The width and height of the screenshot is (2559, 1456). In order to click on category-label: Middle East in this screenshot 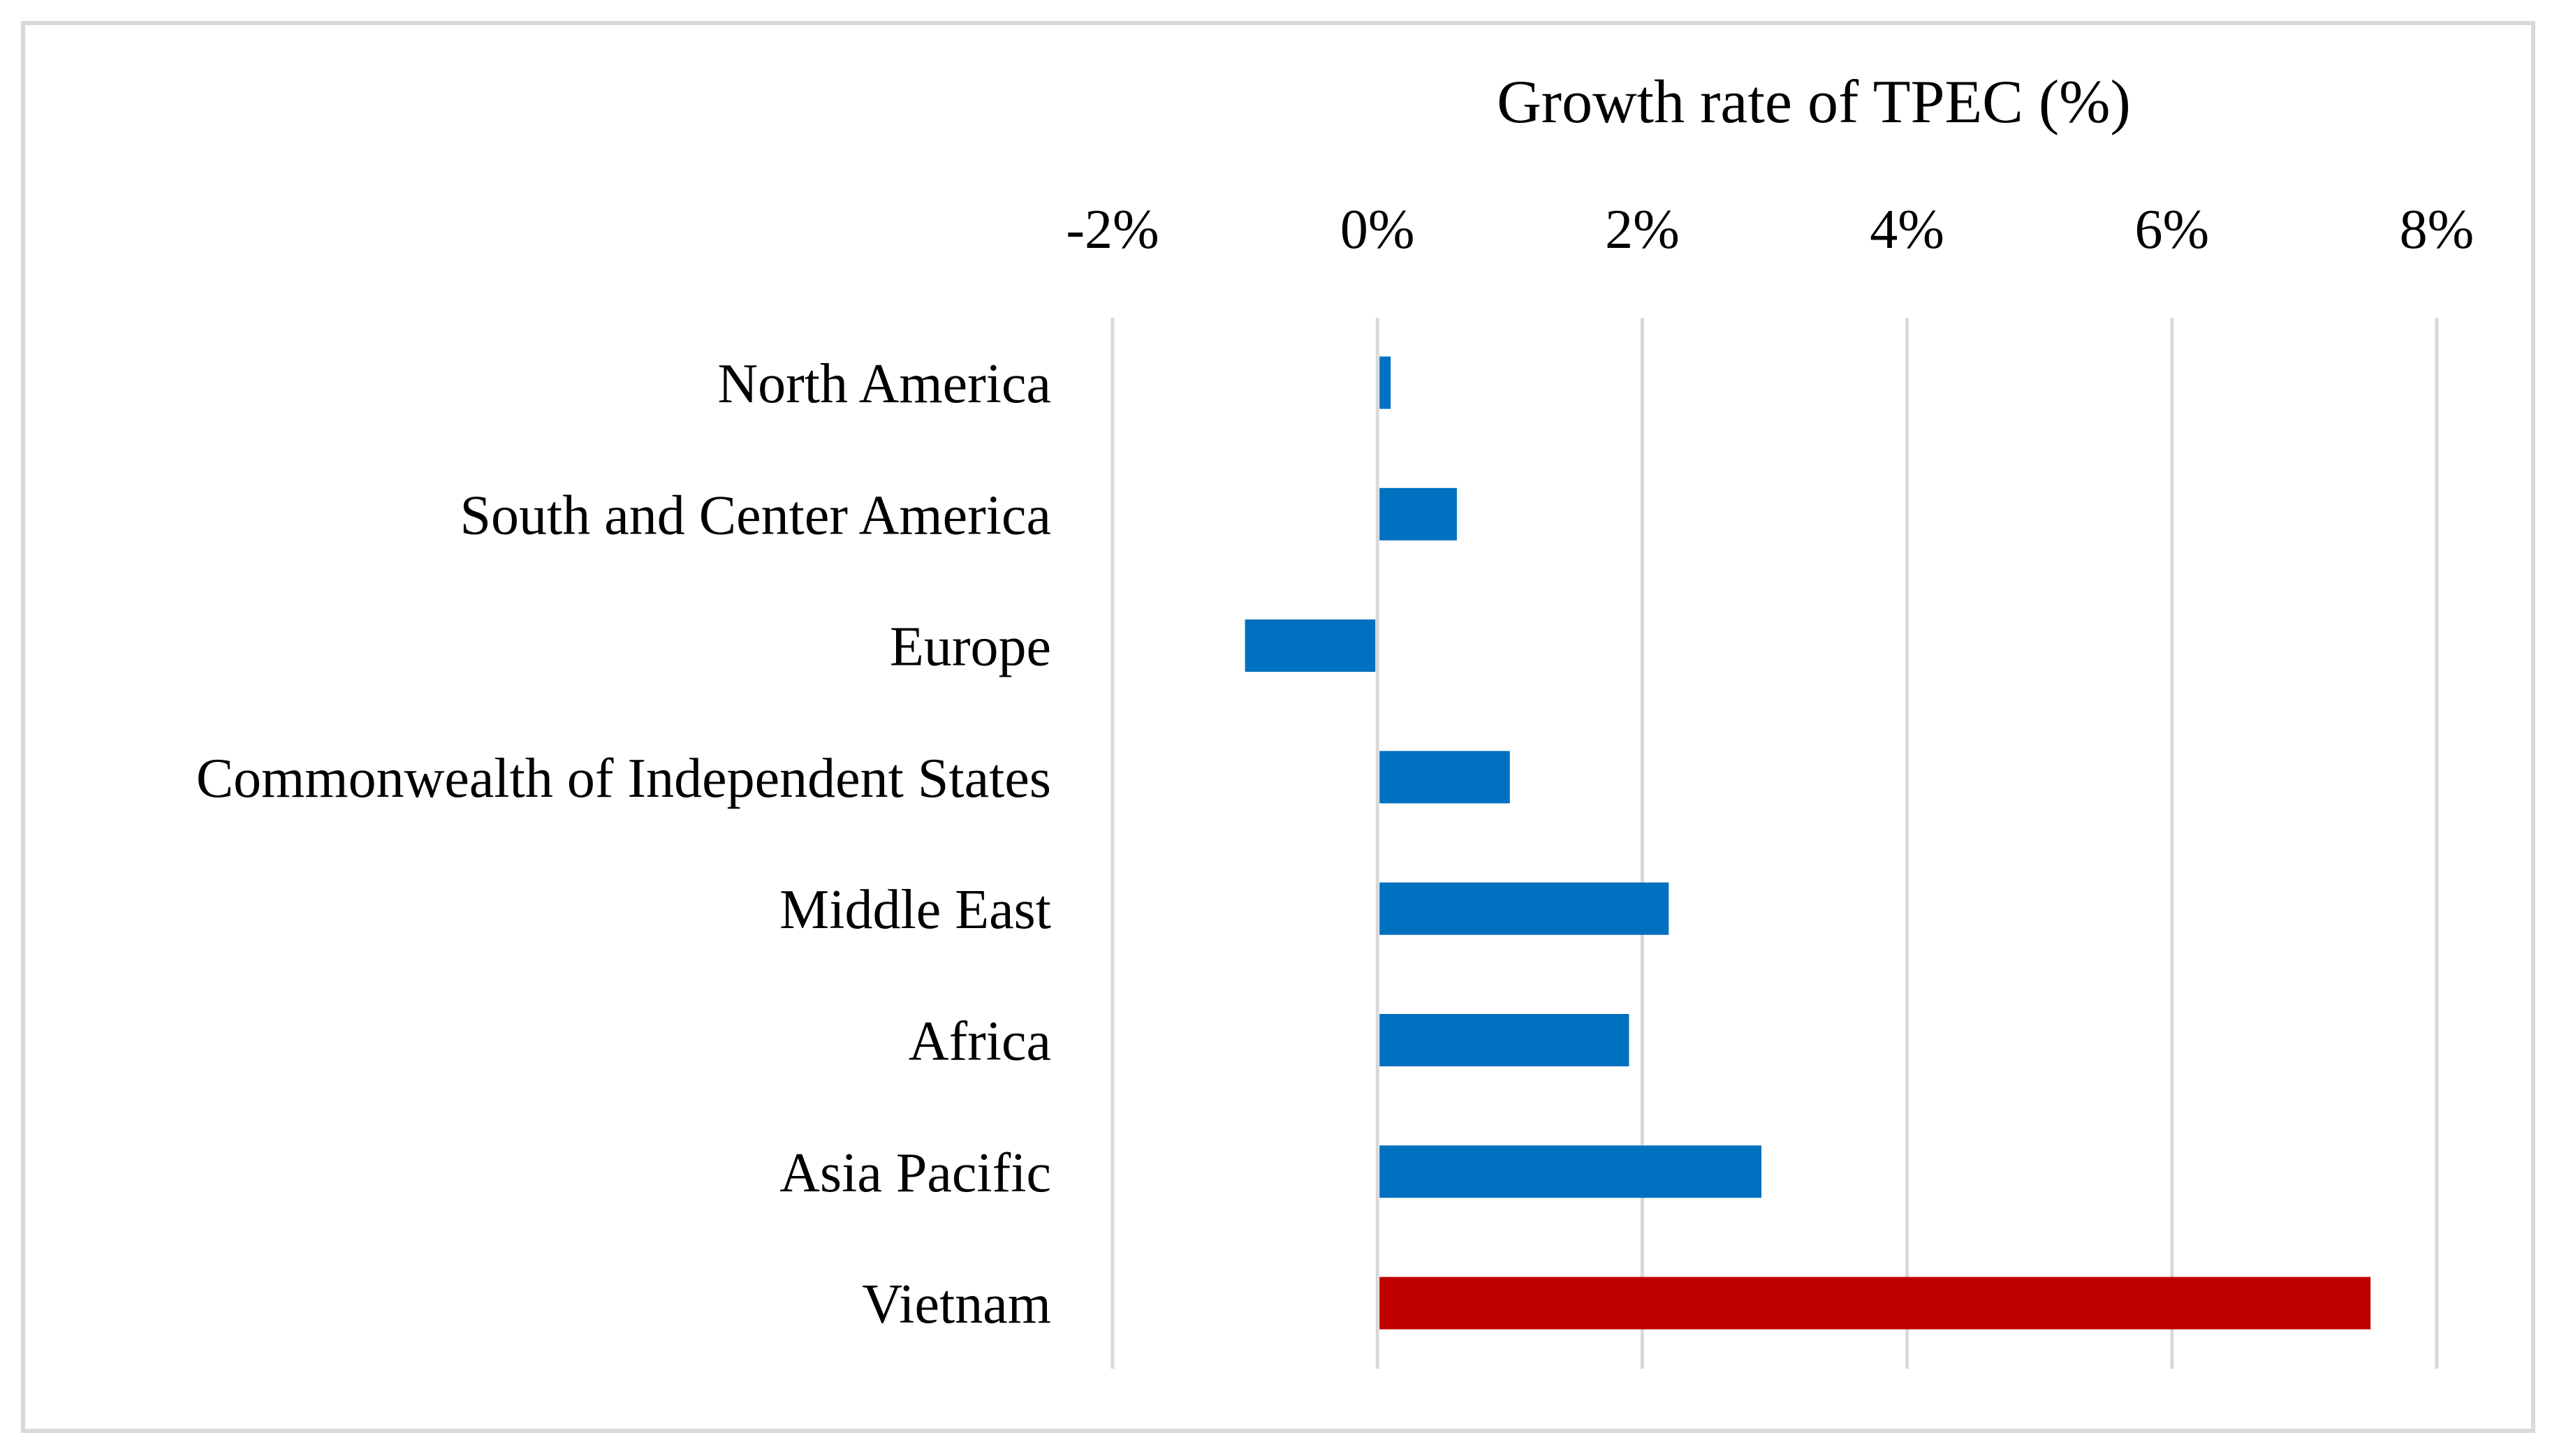, I will do `click(915, 910)`.